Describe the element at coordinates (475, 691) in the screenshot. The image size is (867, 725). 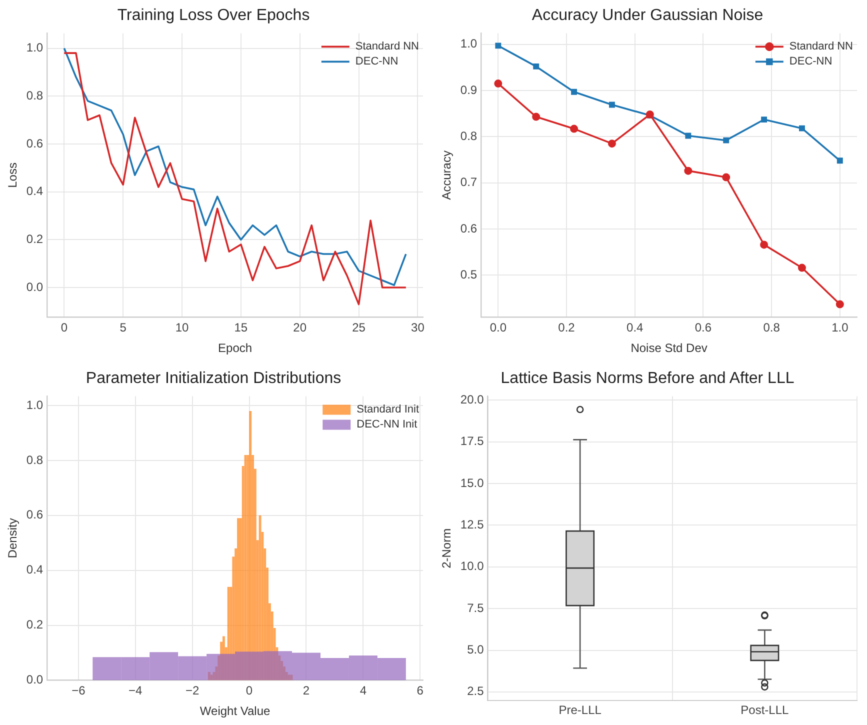
I see `y-tick-label: 2.5` at that location.